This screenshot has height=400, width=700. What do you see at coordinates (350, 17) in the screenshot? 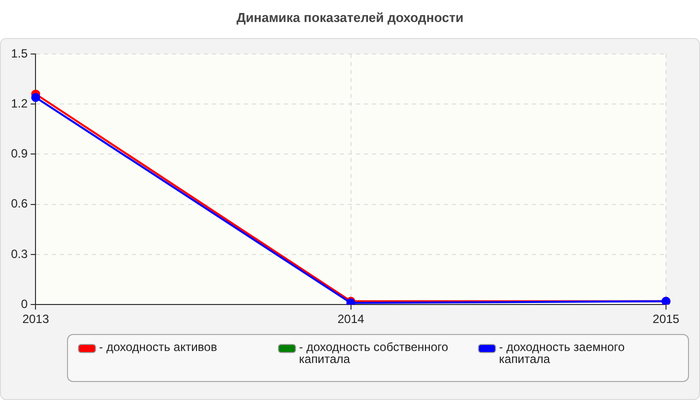
I see `chart-title: Динамика показателей доходности` at bounding box center [350, 17].